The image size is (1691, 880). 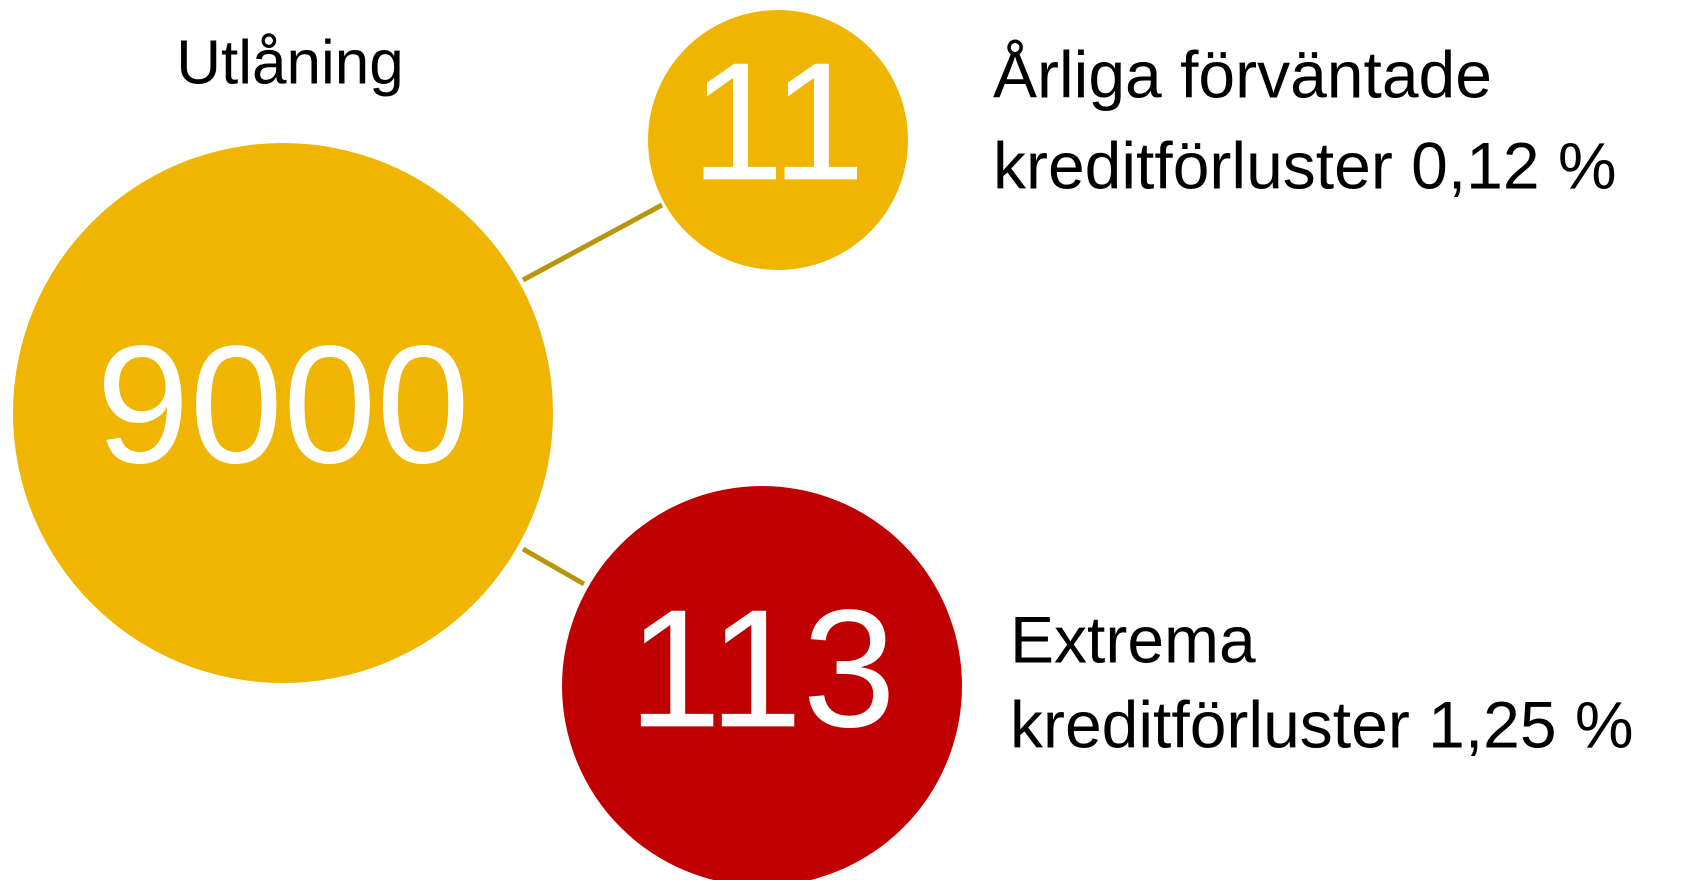 I want to click on node-value: 11, so click(x=778, y=121).